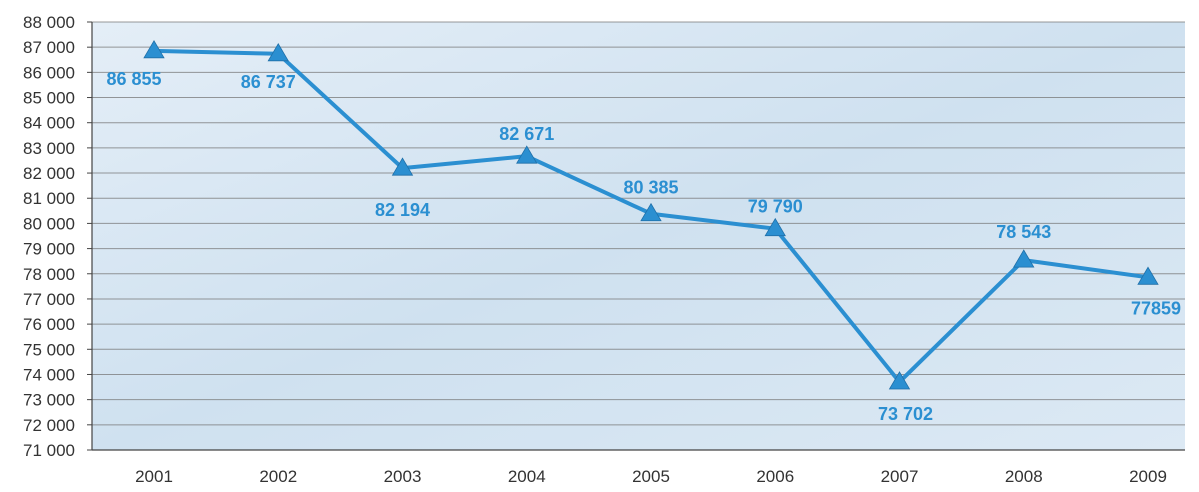 The width and height of the screenshot is (1199, 492). Describe the element at coordinates (527, 476) in the screenshot. I see `x-tick-label: 2004` at that location.